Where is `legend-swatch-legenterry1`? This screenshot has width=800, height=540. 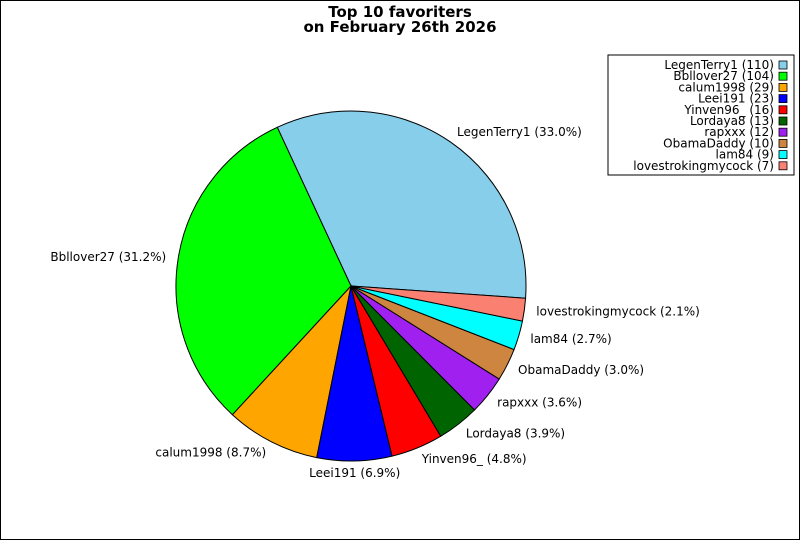
legend-swatch-legenterry1 is located at coordinates (783, 65).